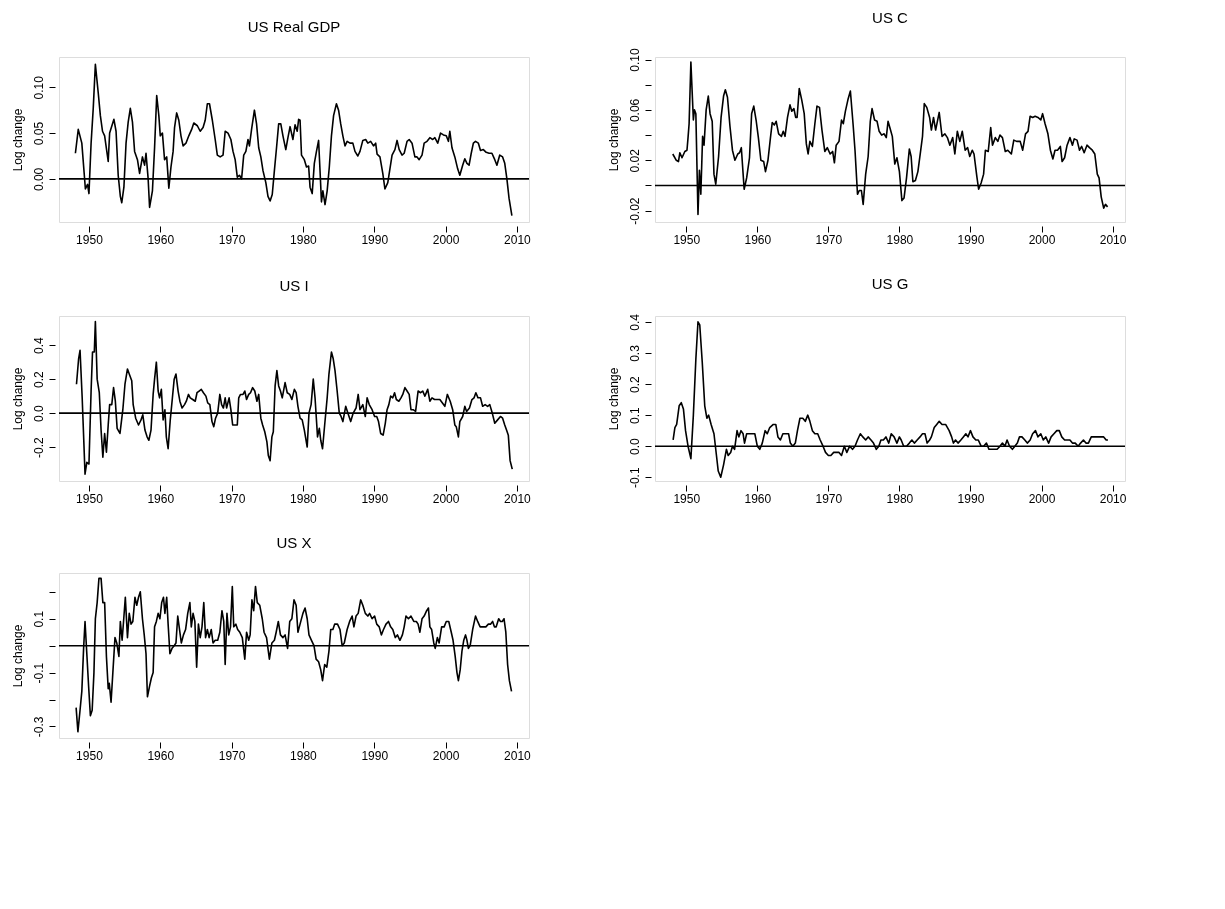 The height and width of the screenshot is (909, 1225). Describe the element at coordinates (38, 727) in the screenshot. I see `y-tick-label: -0.3` at that location.